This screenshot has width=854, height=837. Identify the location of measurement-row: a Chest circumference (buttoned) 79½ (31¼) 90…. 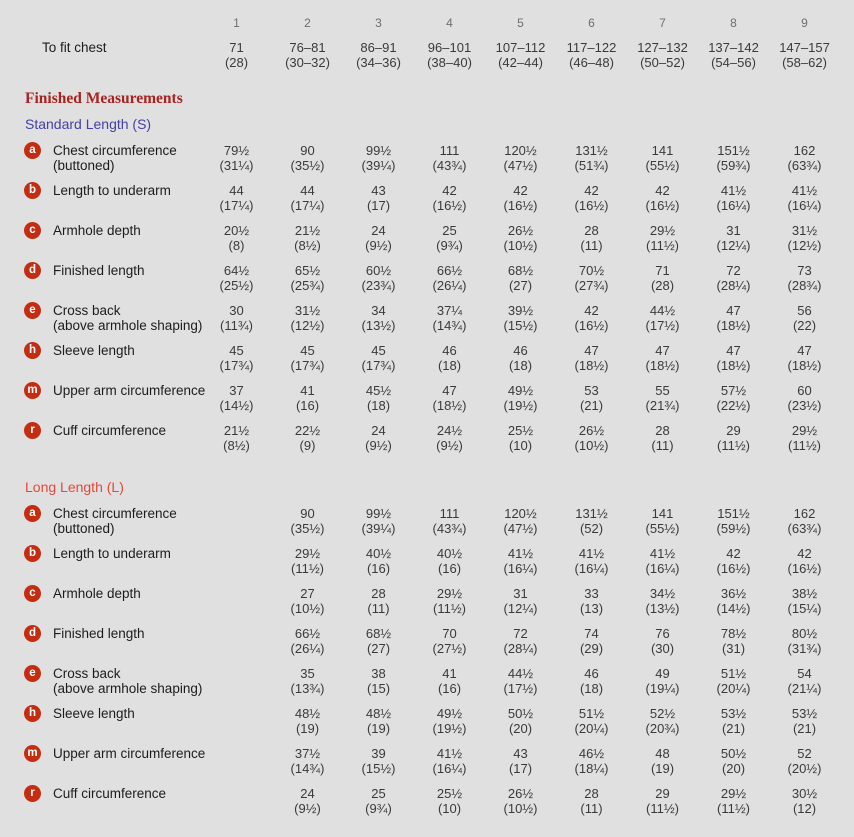
(437, 157).